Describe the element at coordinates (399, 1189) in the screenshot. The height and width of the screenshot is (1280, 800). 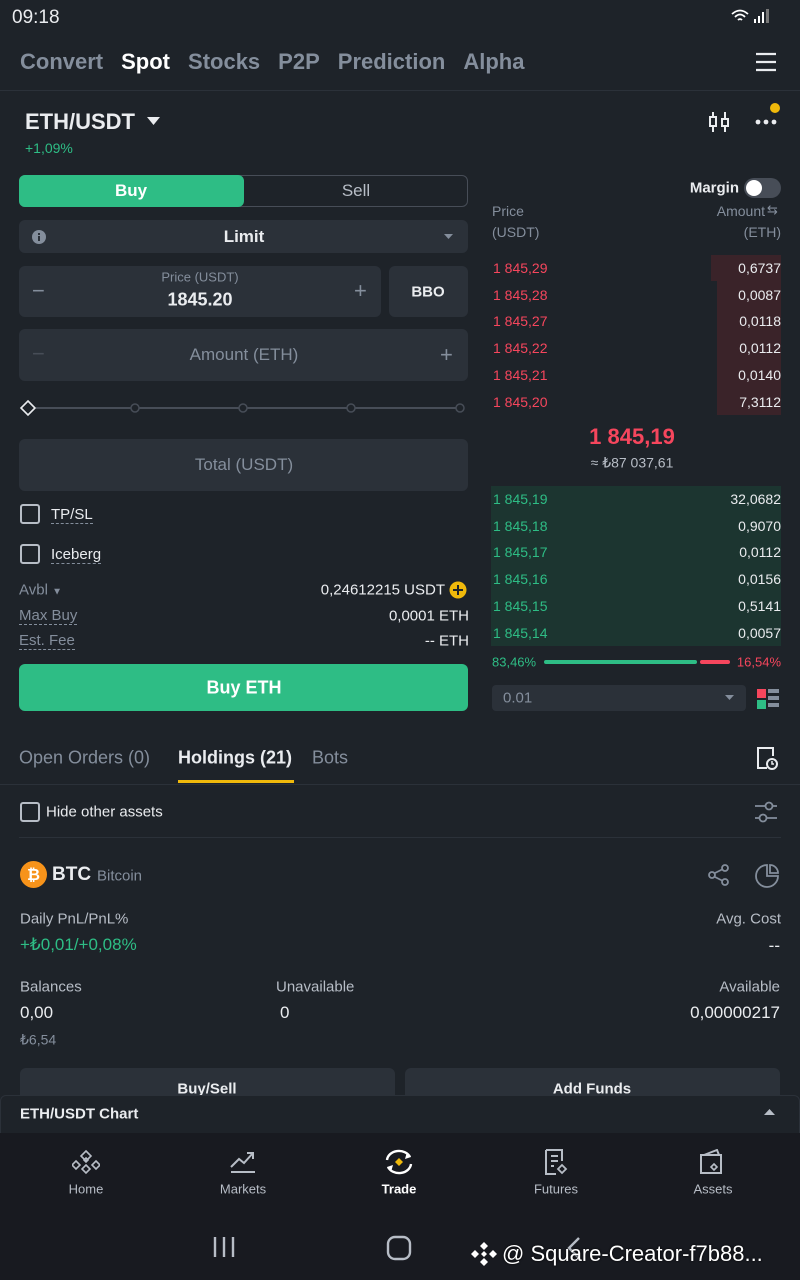
I see `nav-label: Trade` at that location.